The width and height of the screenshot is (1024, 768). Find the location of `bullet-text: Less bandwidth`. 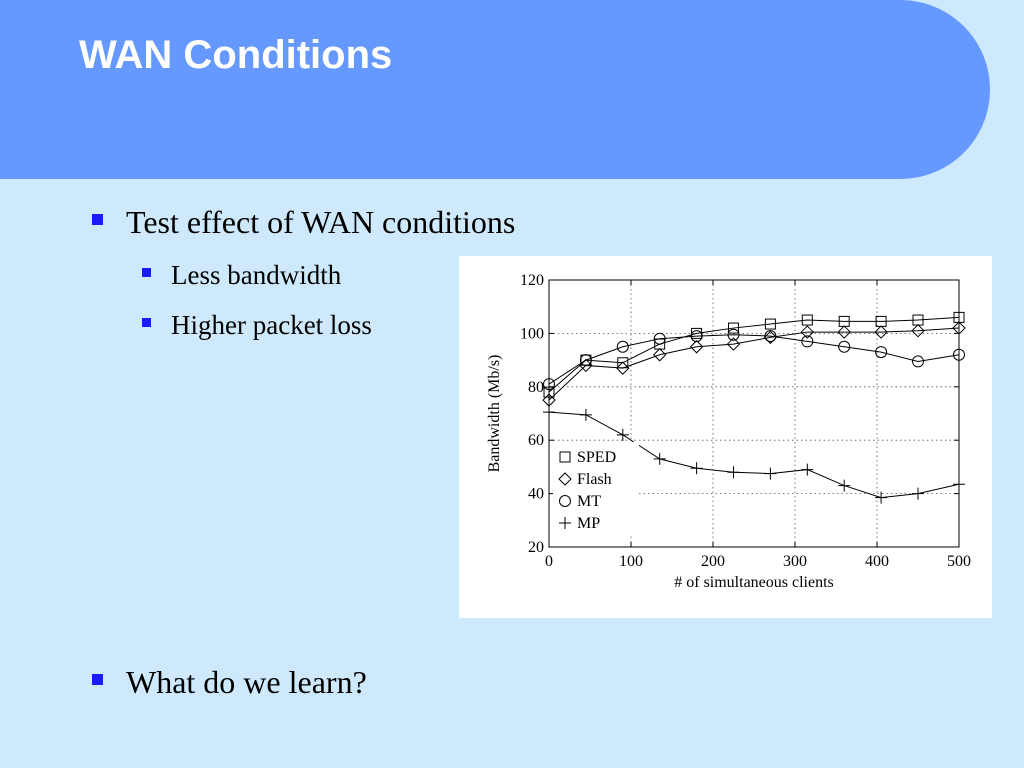

bullet-text: Less bandwidth is located at coordinates (256, 275).